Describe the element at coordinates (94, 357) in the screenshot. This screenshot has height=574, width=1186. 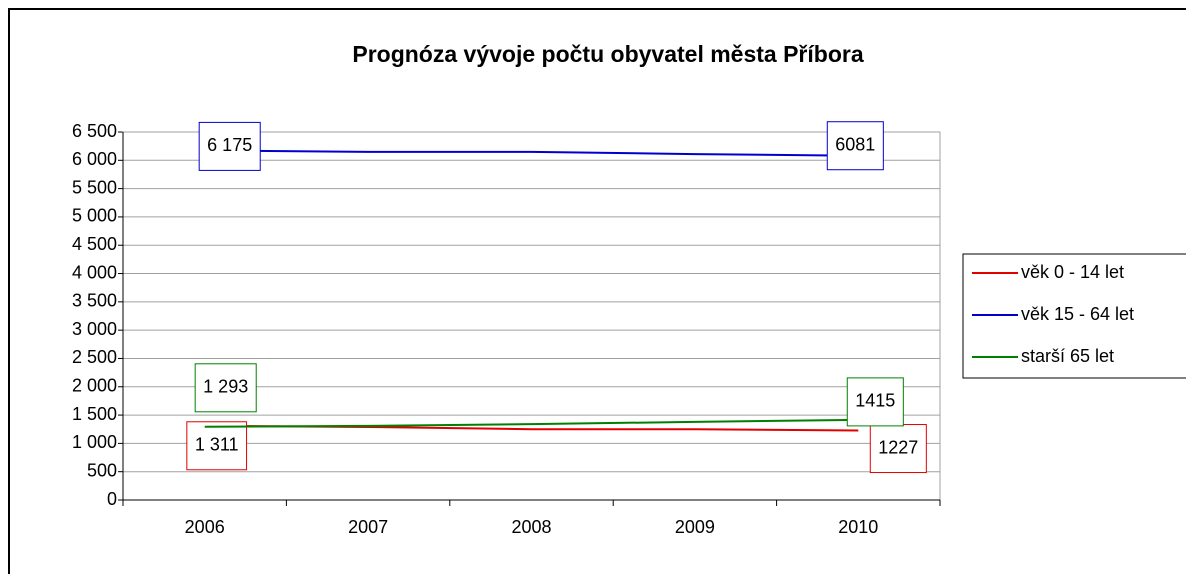
I see `y-tick-label: 2 500` at that location.